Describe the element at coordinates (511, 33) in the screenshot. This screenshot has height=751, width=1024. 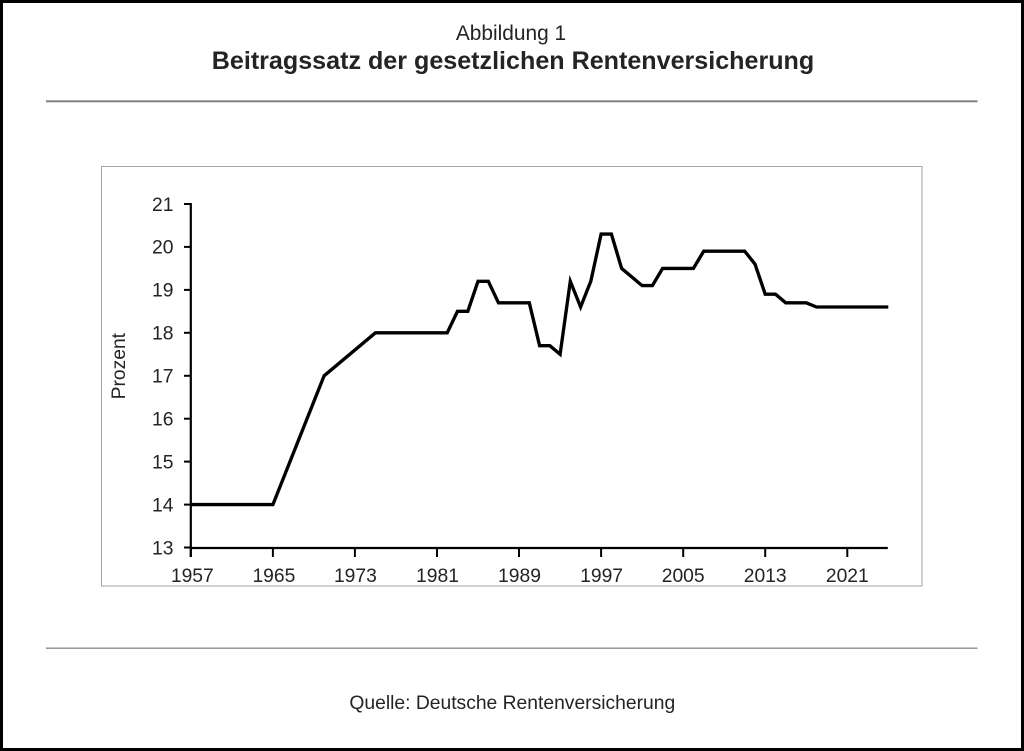
I see `svg-text: Abbildung 1` at that location.